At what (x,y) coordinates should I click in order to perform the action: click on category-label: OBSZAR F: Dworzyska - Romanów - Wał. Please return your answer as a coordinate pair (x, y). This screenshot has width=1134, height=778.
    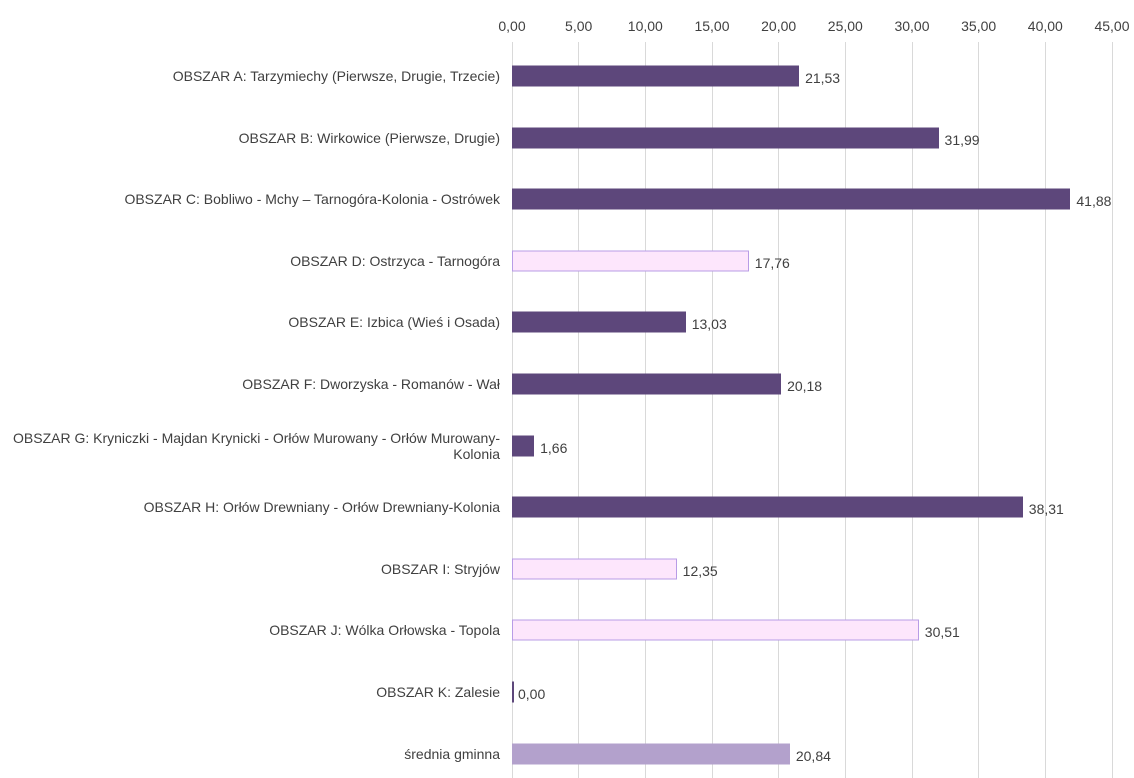
    Looking at the image, I should click on (371, 384).